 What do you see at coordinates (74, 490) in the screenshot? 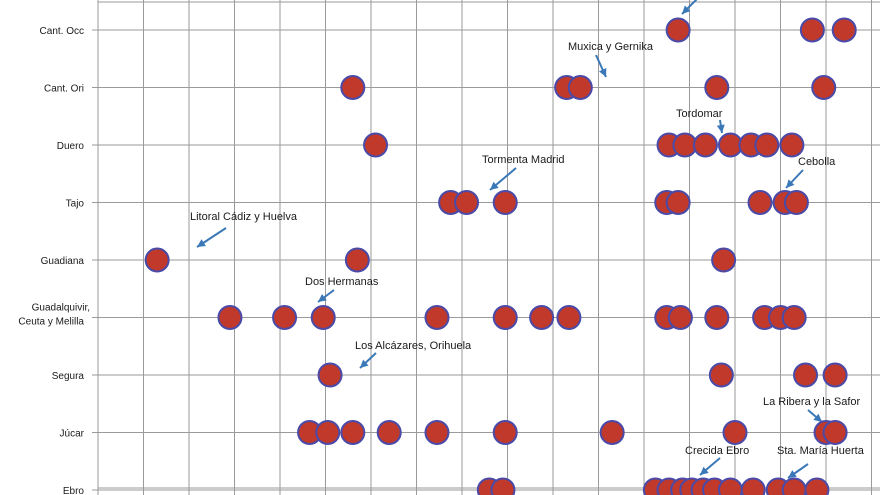
I see `category-label: Ebro` at bounding box center [74, 490].